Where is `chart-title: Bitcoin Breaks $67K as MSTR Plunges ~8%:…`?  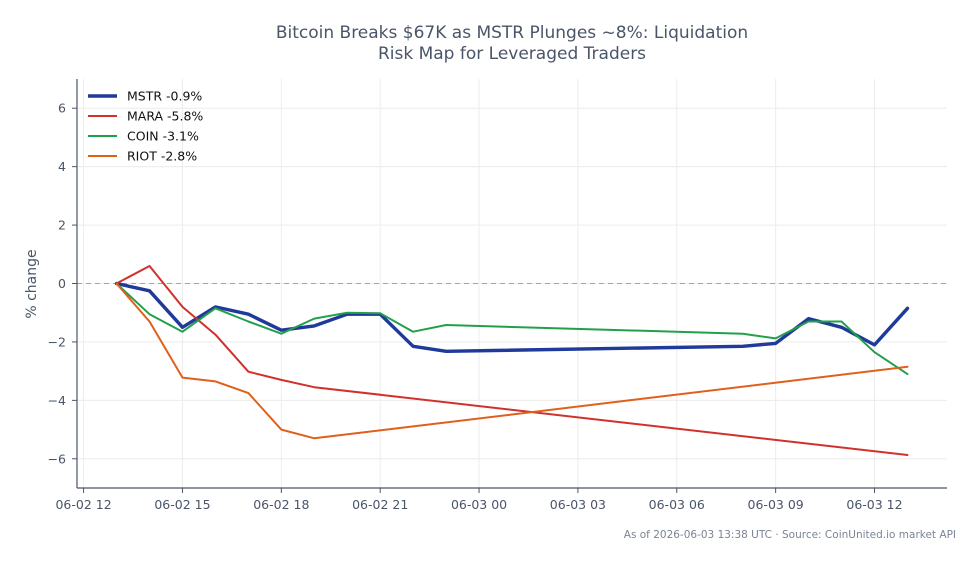 chart-title: Bitcoin Breaks $67K as MSTR Plunges ~8%:… is located at coordinates (512, 43).